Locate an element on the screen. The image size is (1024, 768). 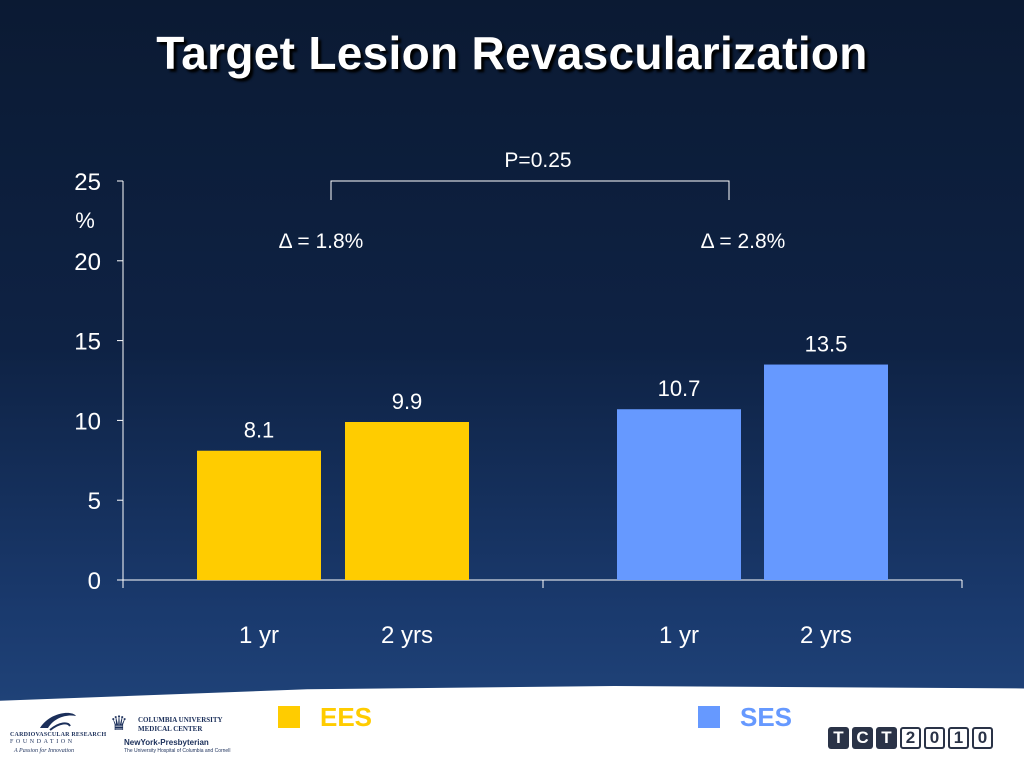
crf-tagline: A Passion for Innovation is located at coordinates (44, 751).